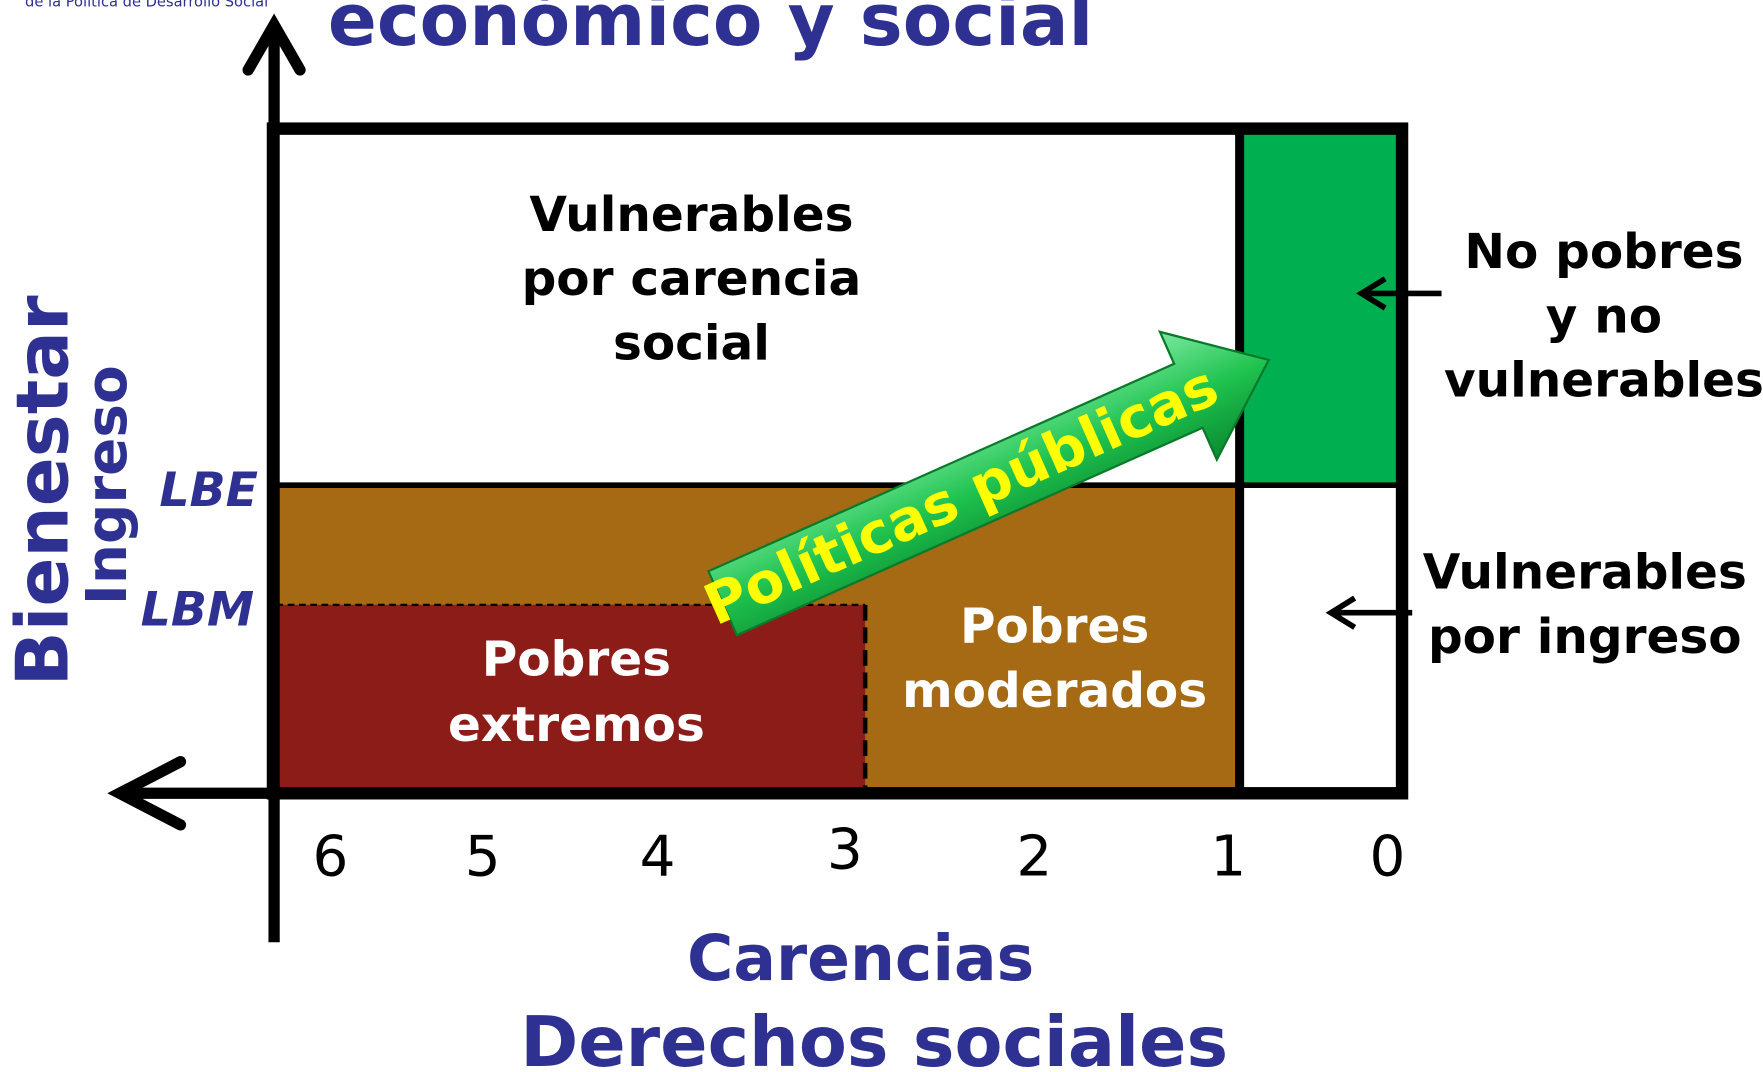  Describe the element at coordinates (483, 856) in the screenshot. I see `x-tick-label: 5` at that location.